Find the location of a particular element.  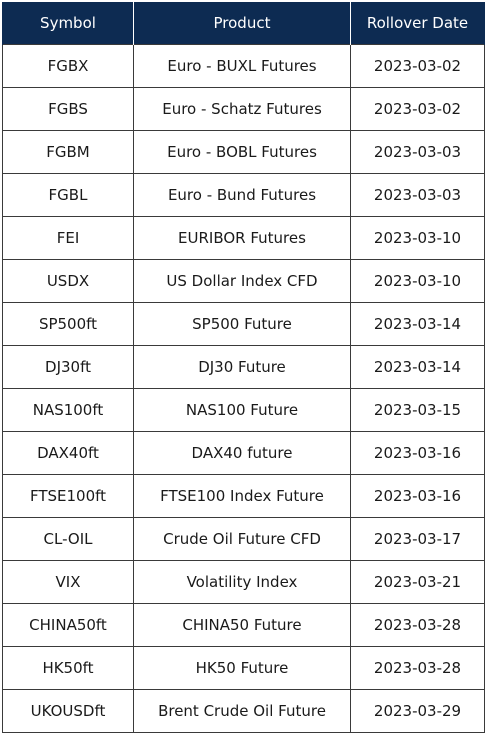

cell-symbol: USDX is located at coordinates (68, 281).